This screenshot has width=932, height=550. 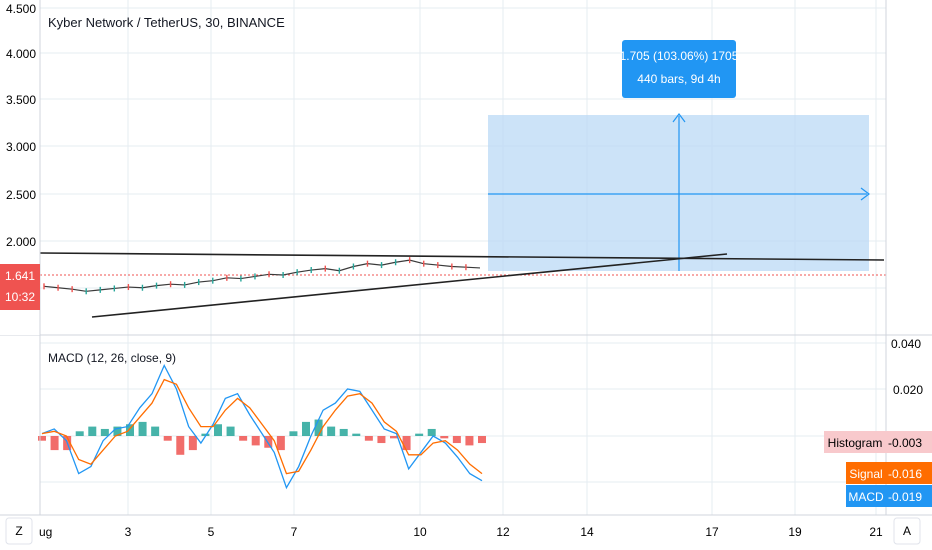 I want to click on time-label: 14, so click(x=587, y=532).